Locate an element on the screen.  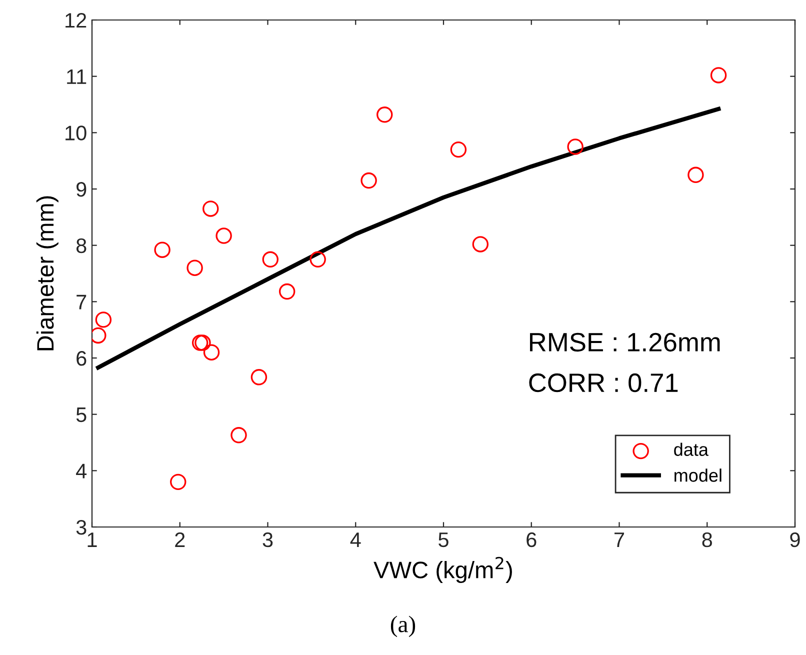
legend-label: model is located at coordinates (698, 475).